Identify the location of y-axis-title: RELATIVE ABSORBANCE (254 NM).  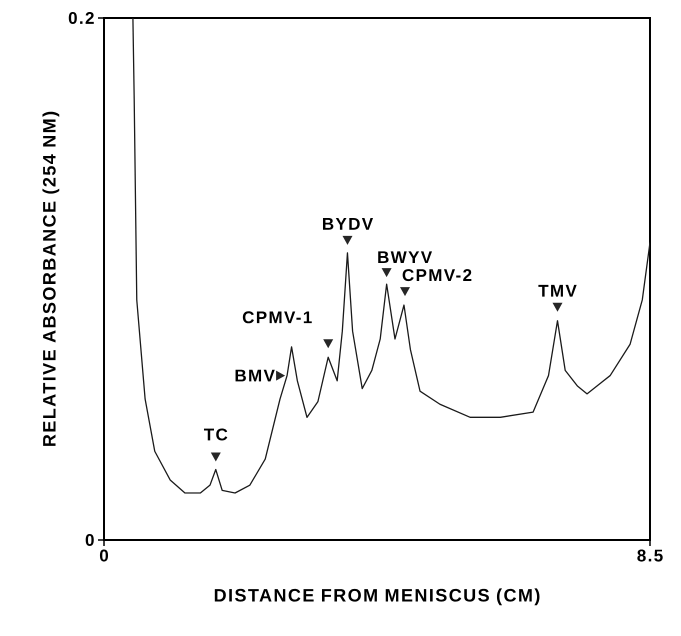
(51, 279).